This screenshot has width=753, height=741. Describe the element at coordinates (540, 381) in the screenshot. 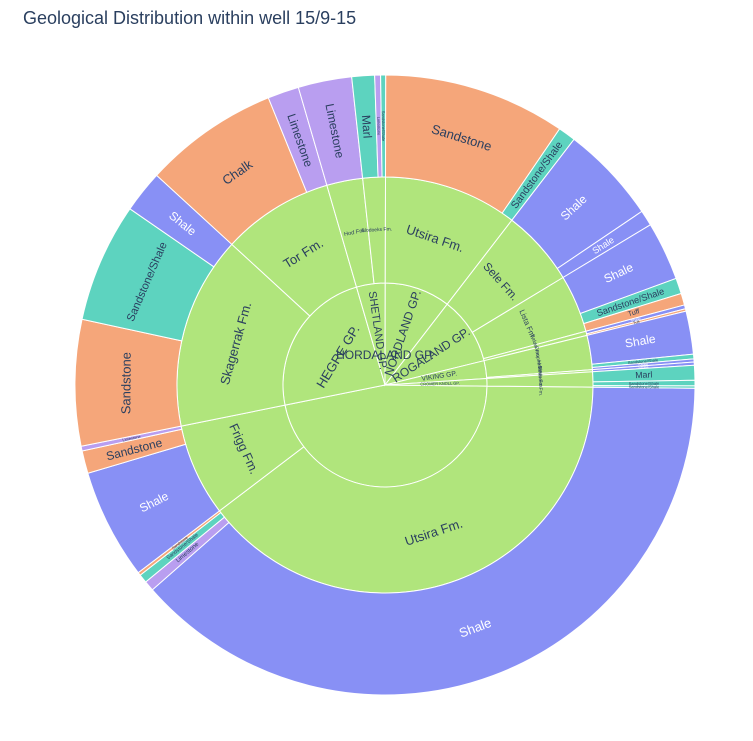

I see `formation-label-blodoeks-fm-6-0: Blodoeks Fm.` at that location.